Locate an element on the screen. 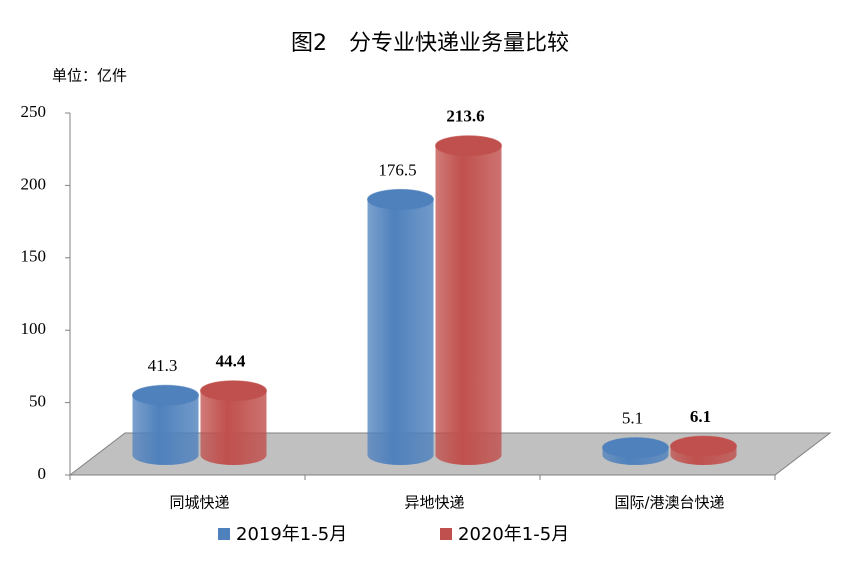 The height and width of the screenshot is (564, 860). y-tick-label: 200 is located at coordinates (34, 183).